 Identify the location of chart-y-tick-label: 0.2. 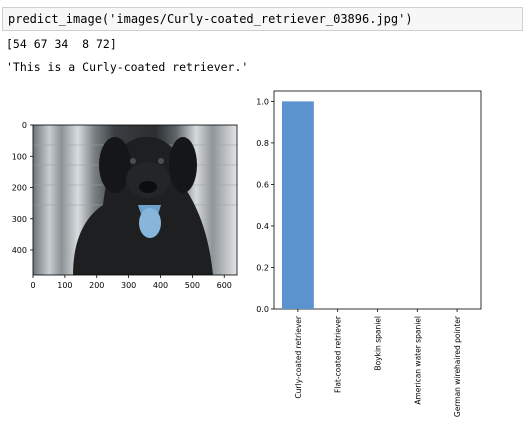
(262, 267).